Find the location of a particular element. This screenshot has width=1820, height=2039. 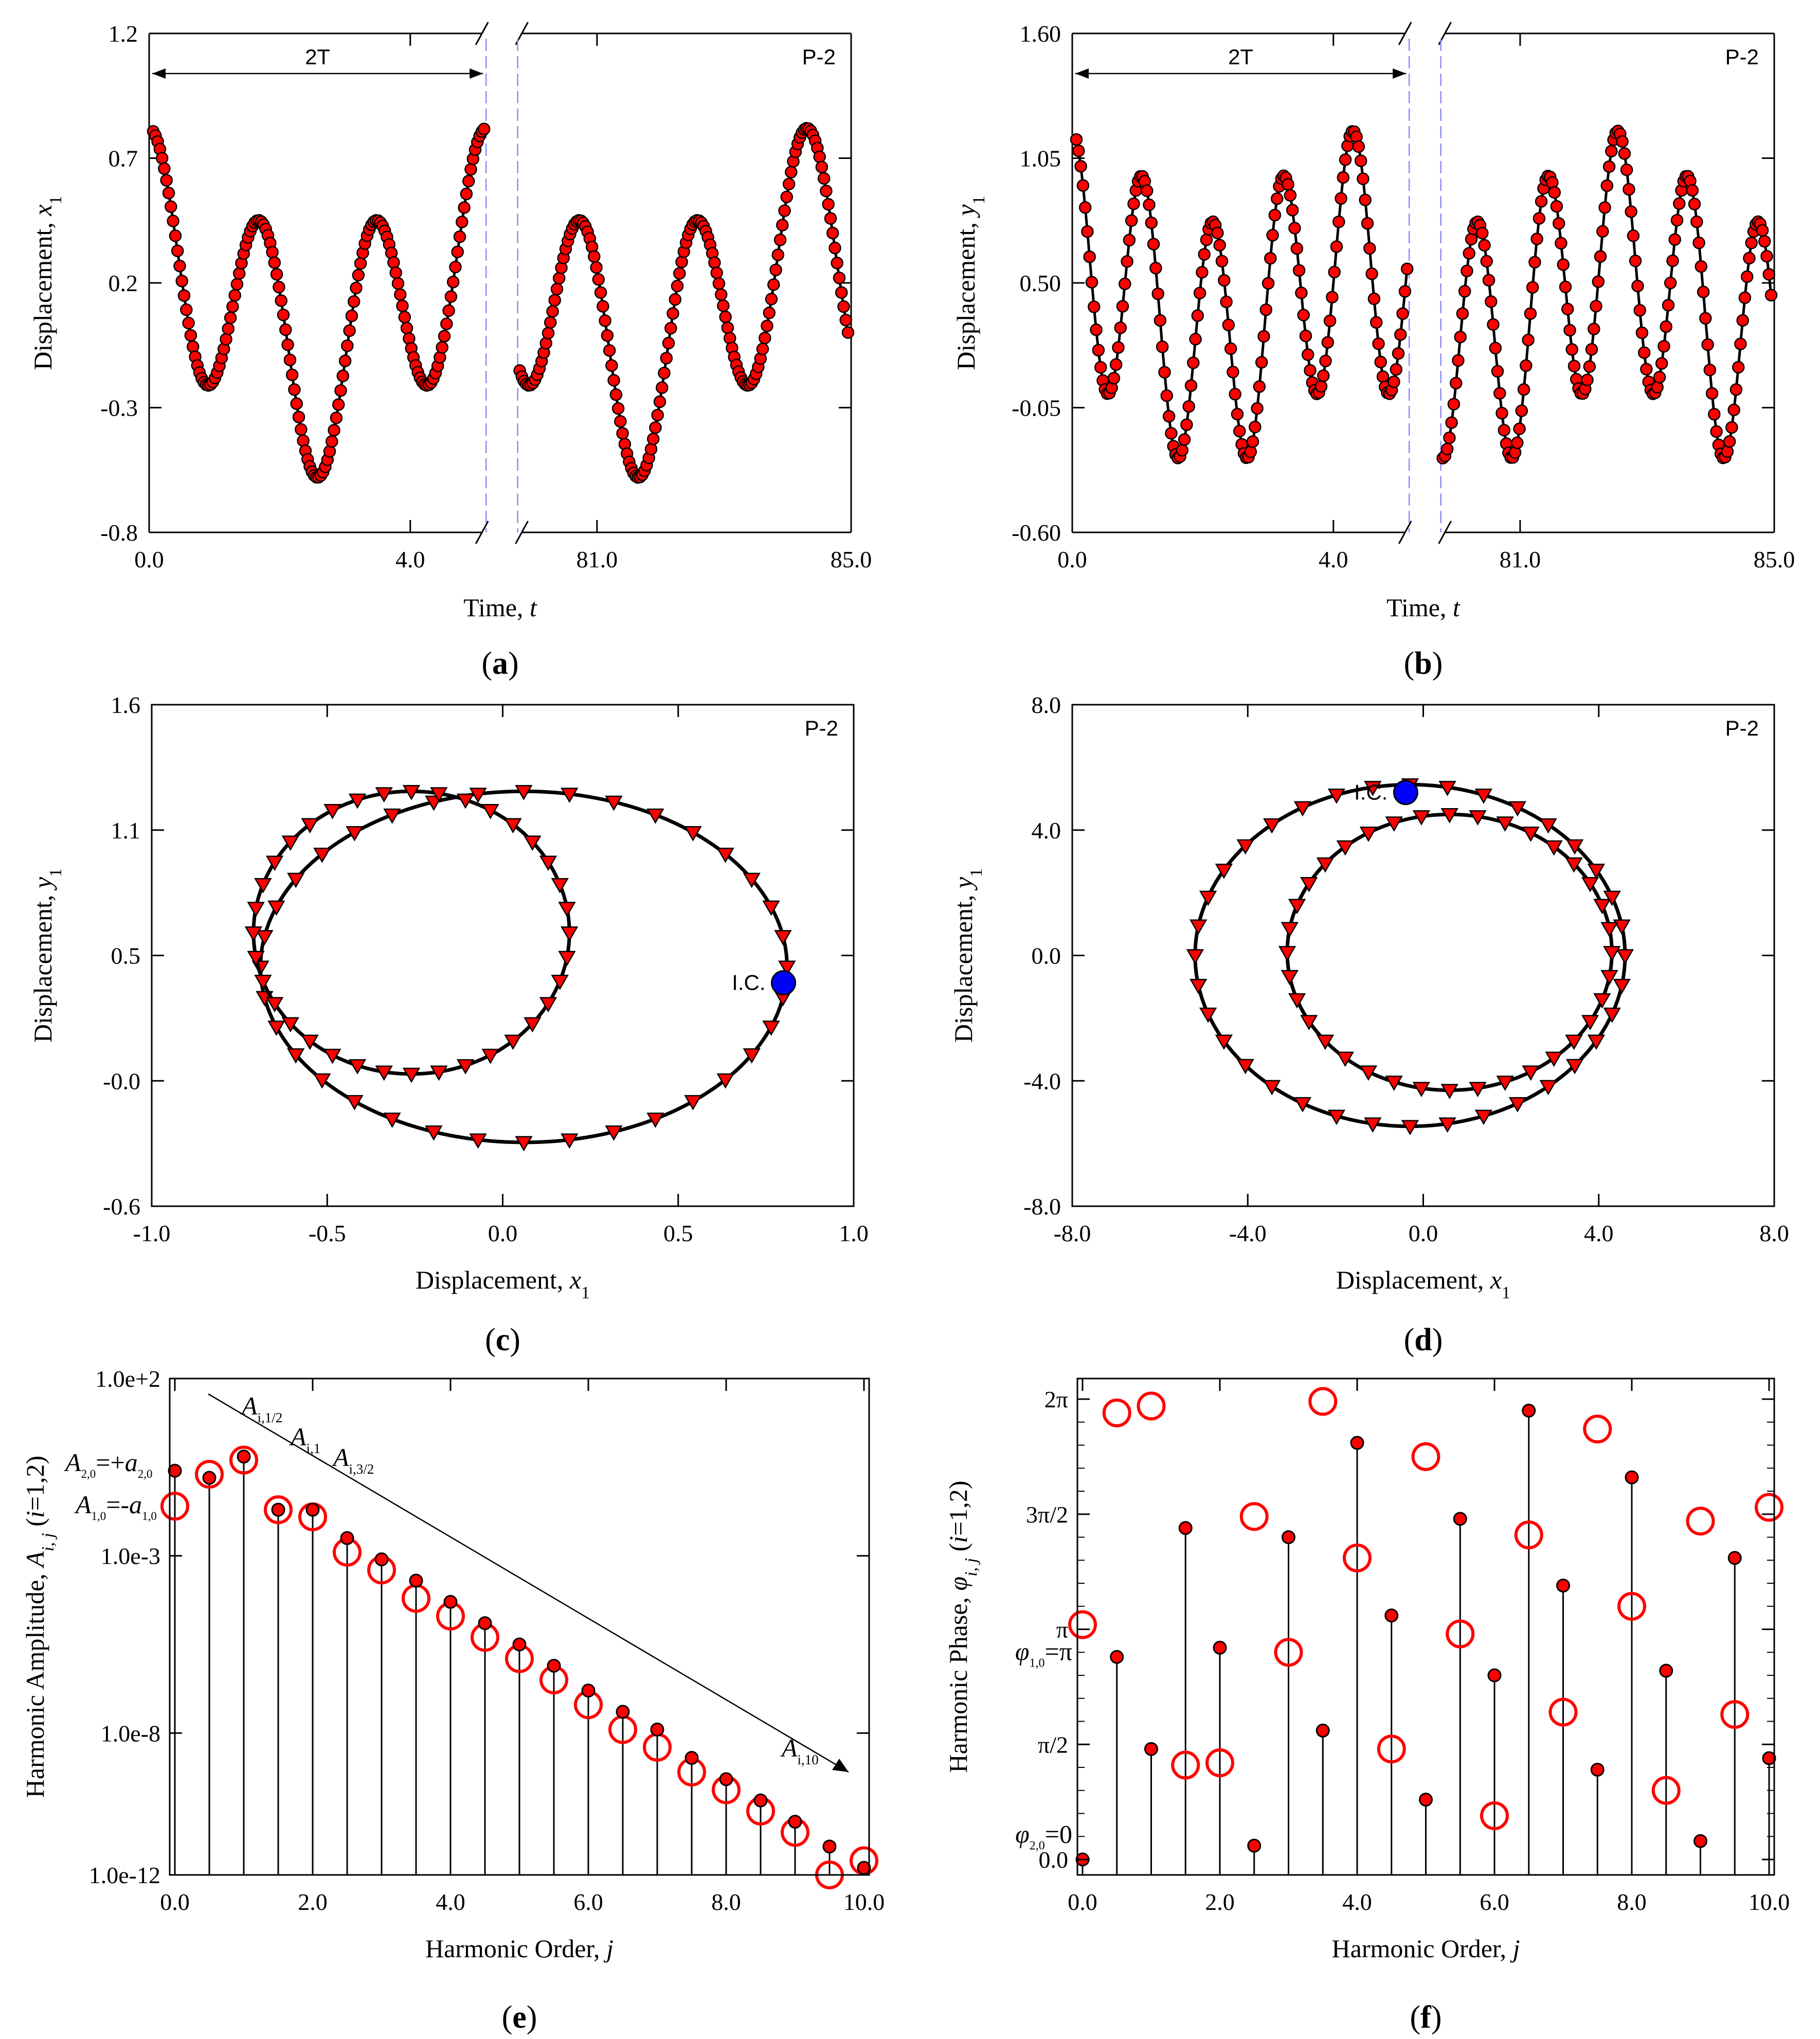

y-tick-label: 0.0 is located at coordinates (1054, 1860).